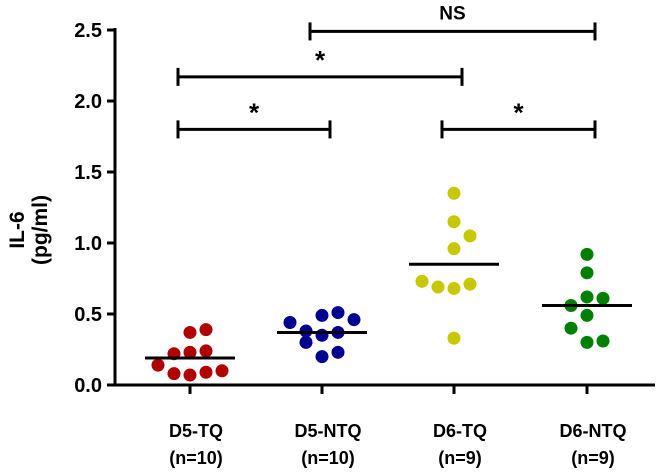 The width and height of the screenshot is (657, 474). What do you see at coordinates (452, 13) in the screenshot?
I see `significance-label: NS` at bounding box center [452, 13].